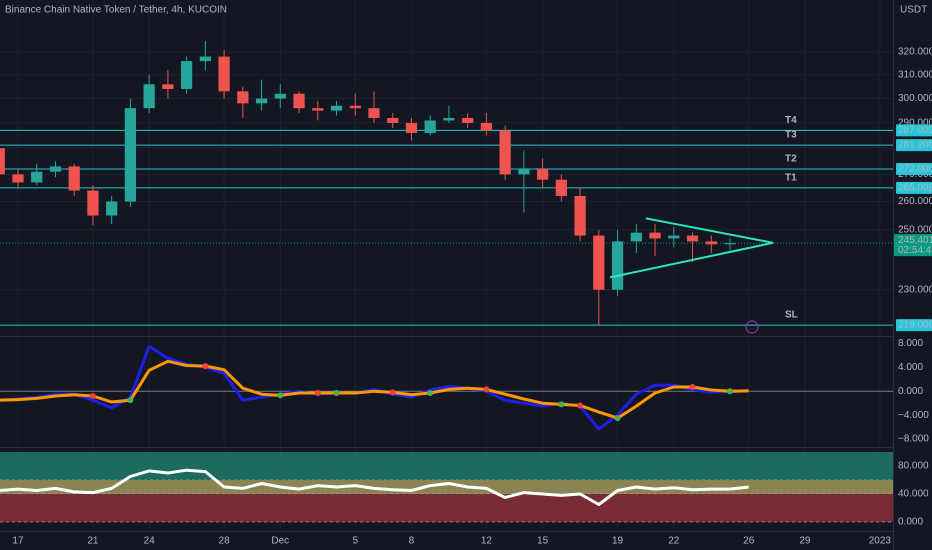  What do you see at coordinates (805, 541) in the screenshot?
I see `x-tick-label: 29` at bounding box center [805, 541].